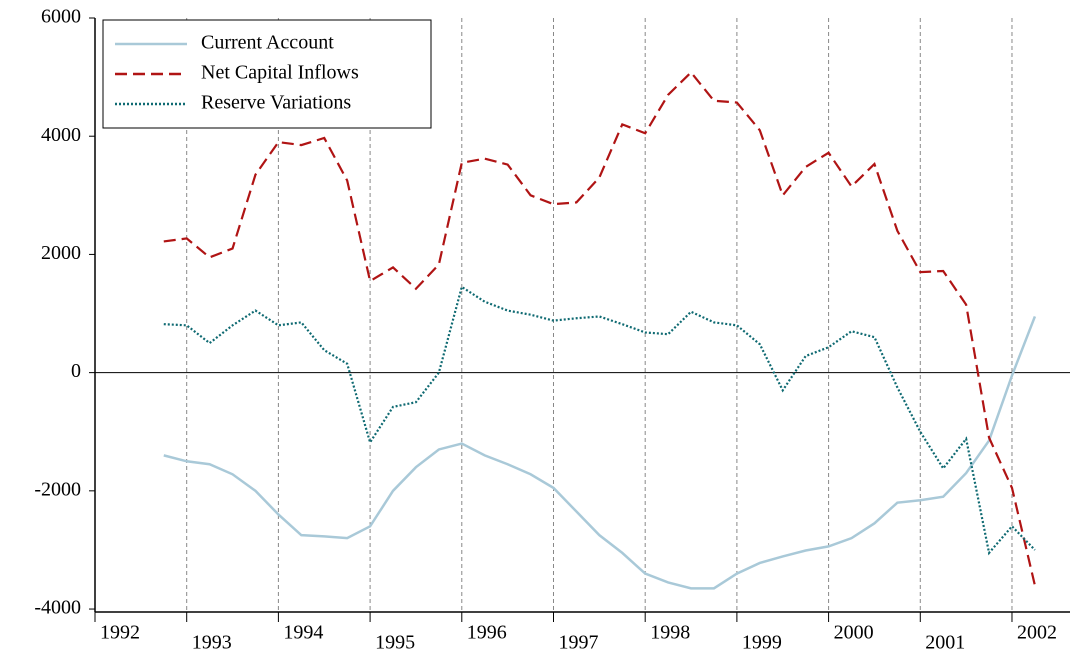 The image size is (1070, 654). What do you see at coordinates (578, 643) in the screenshot?
I see `x-tick-label: 1997` at bounding box center [578, 643].